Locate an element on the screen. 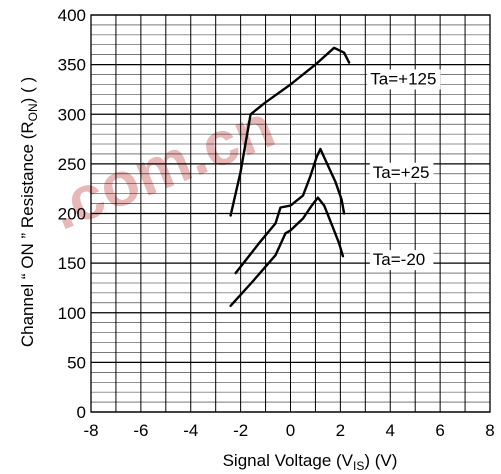 The width and height of the screenshot is (501, 474). curve-labels: Ta=+125 Ta=+25 Ta=-20 is located at coordinates (404, 170).